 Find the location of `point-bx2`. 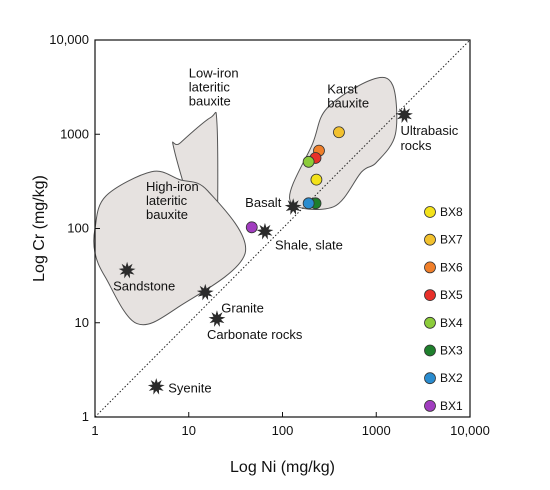

point-bx2 is located at coordinates (308, 203).